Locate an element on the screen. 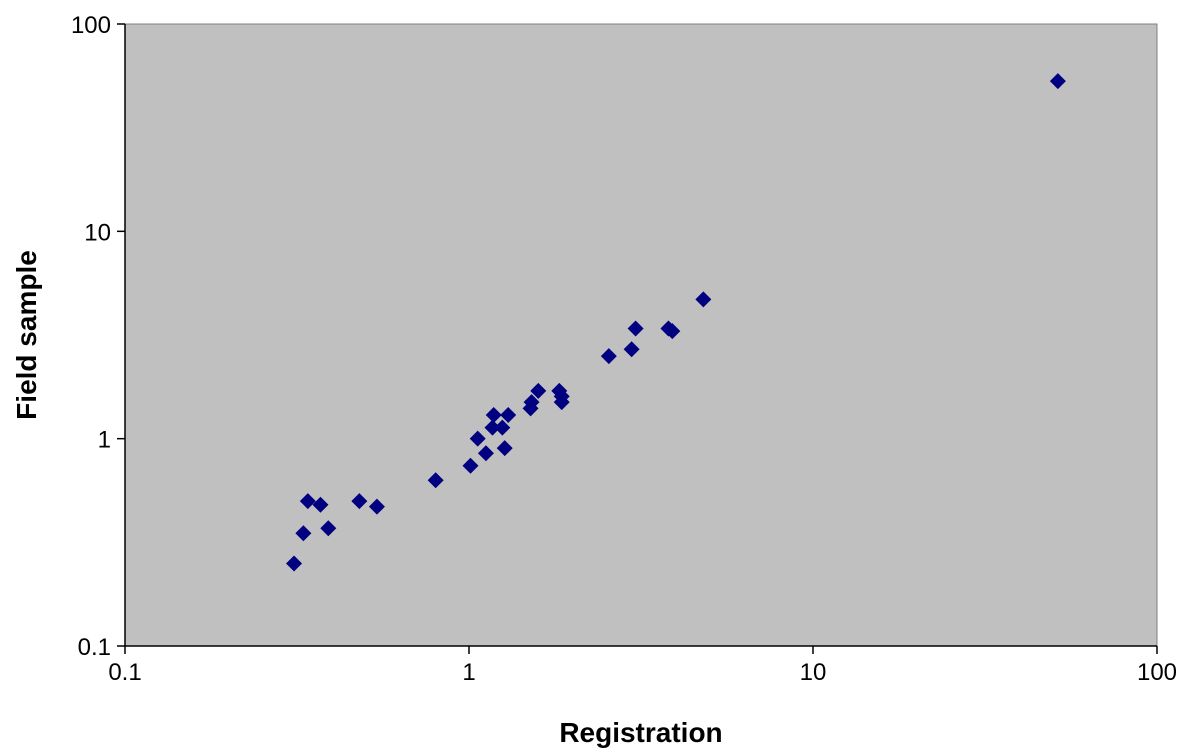 The image size is (1192, 748). y-axis-title: Field sample is located at coordinates (26, 335).